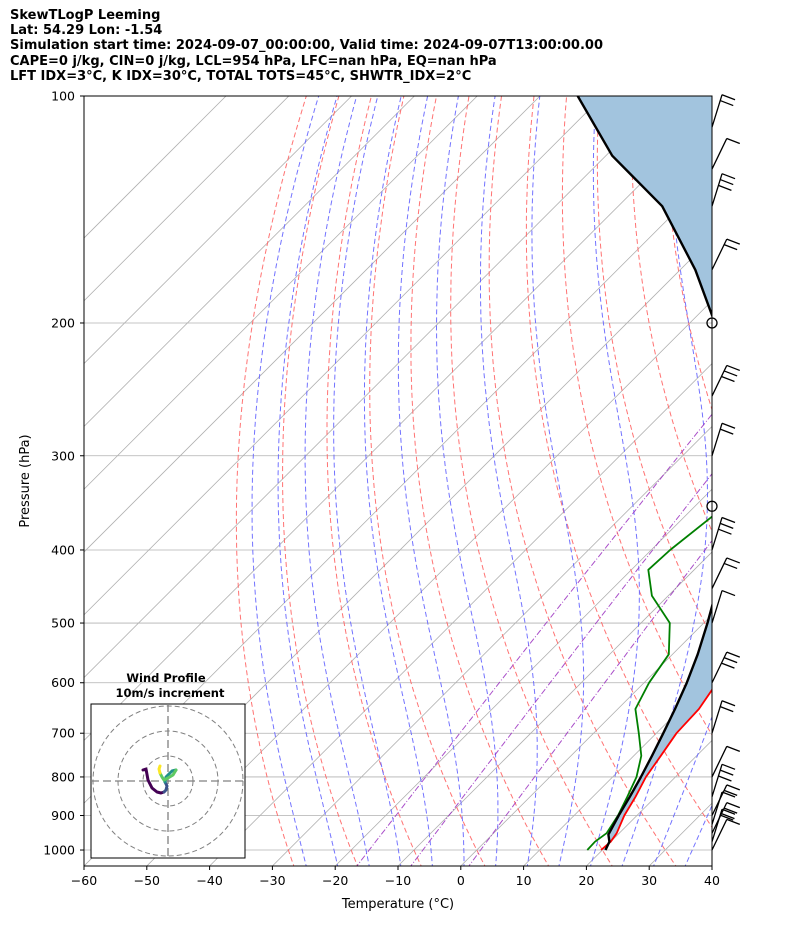 This screenshot has height=937, width=794. I want to click on y-tick-label: 200, so click(63, 322).